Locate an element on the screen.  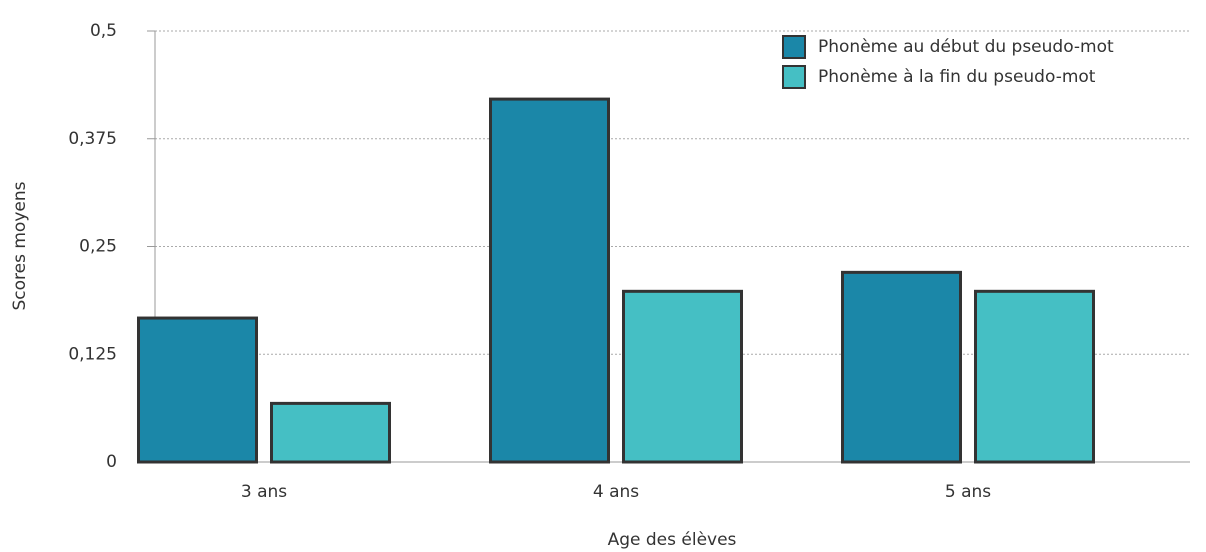
y-tick-label: 0 is located at coordinates (111, 462).